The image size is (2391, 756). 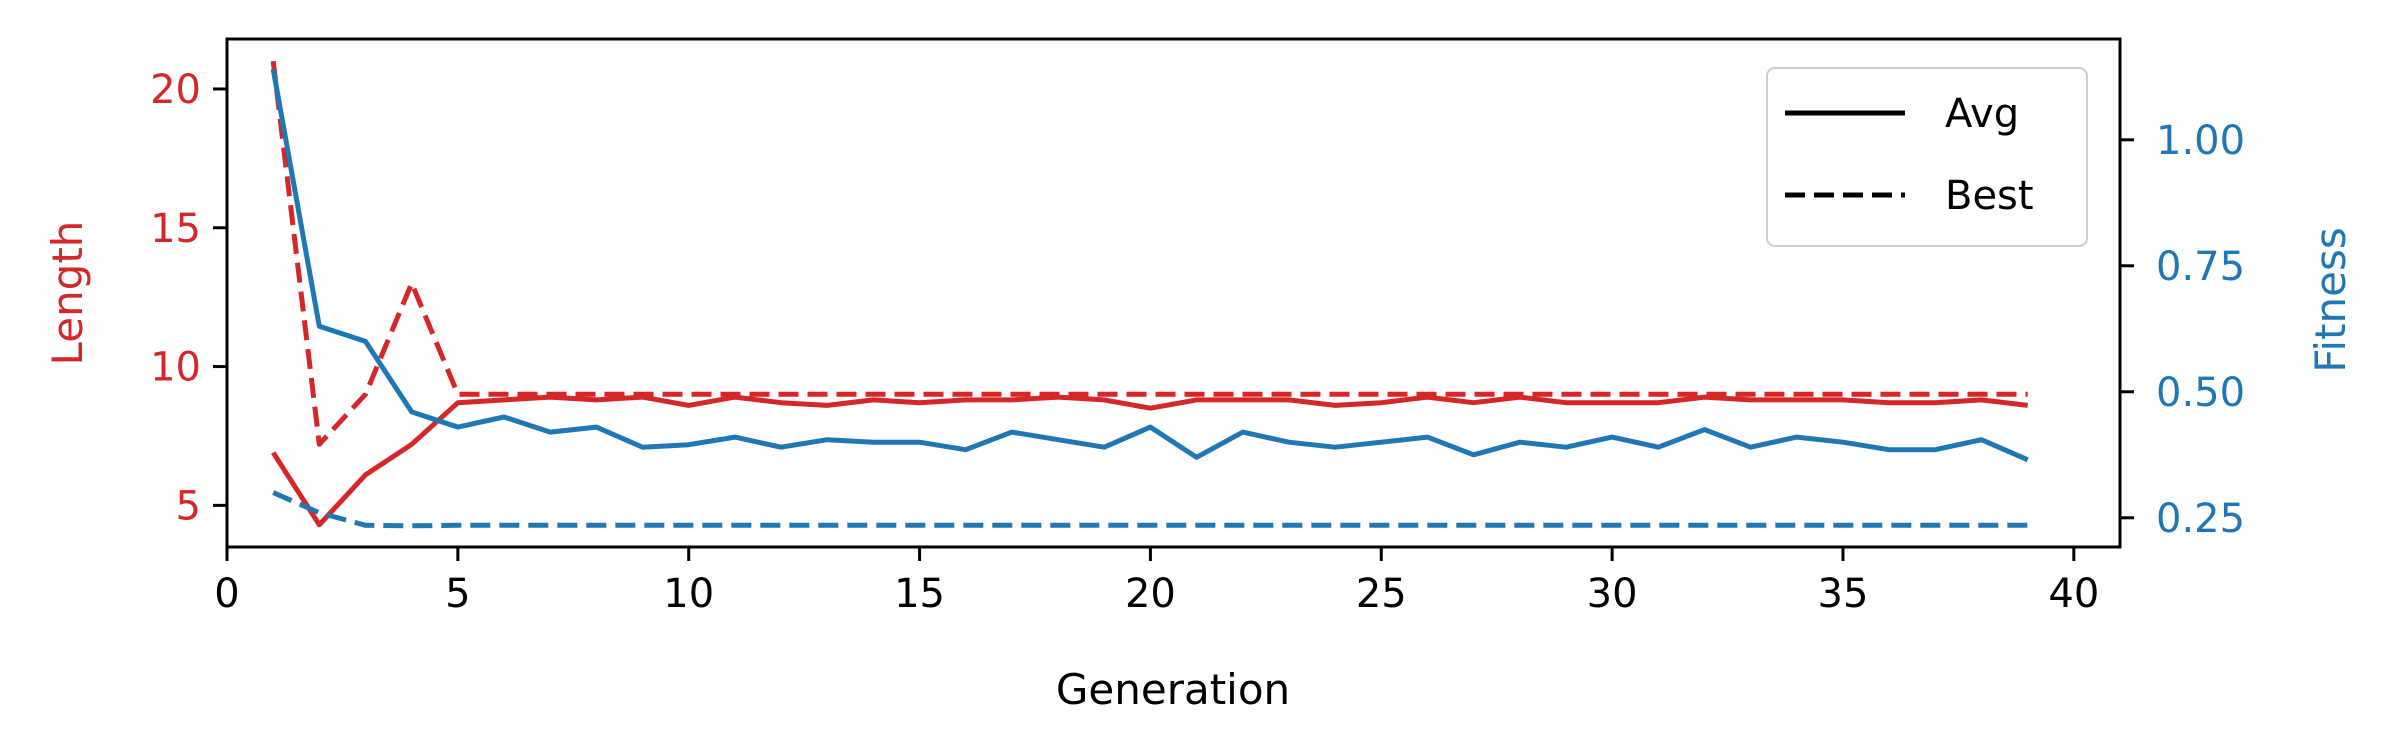 What do you see at coordinates (1381, 594) in the screenshot?
I see `x-tick-label: 25` at bounding box center [1381, 594].